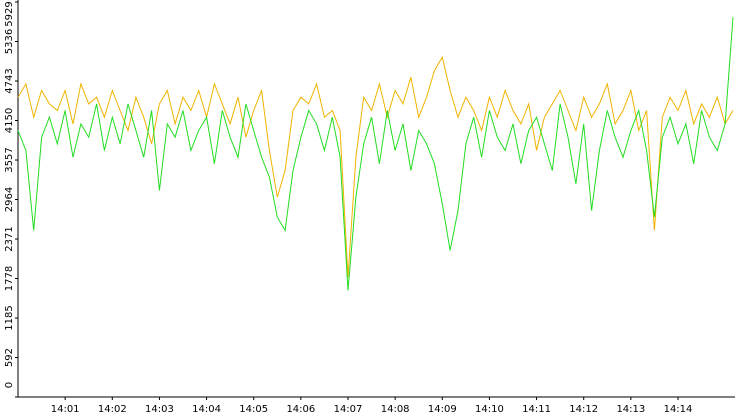 The image size is (735, 415). What do you see at coordinates (159, 409) in the screenshot?
I see `x-tick-label: 14:03` at bounding box center [159, 409].